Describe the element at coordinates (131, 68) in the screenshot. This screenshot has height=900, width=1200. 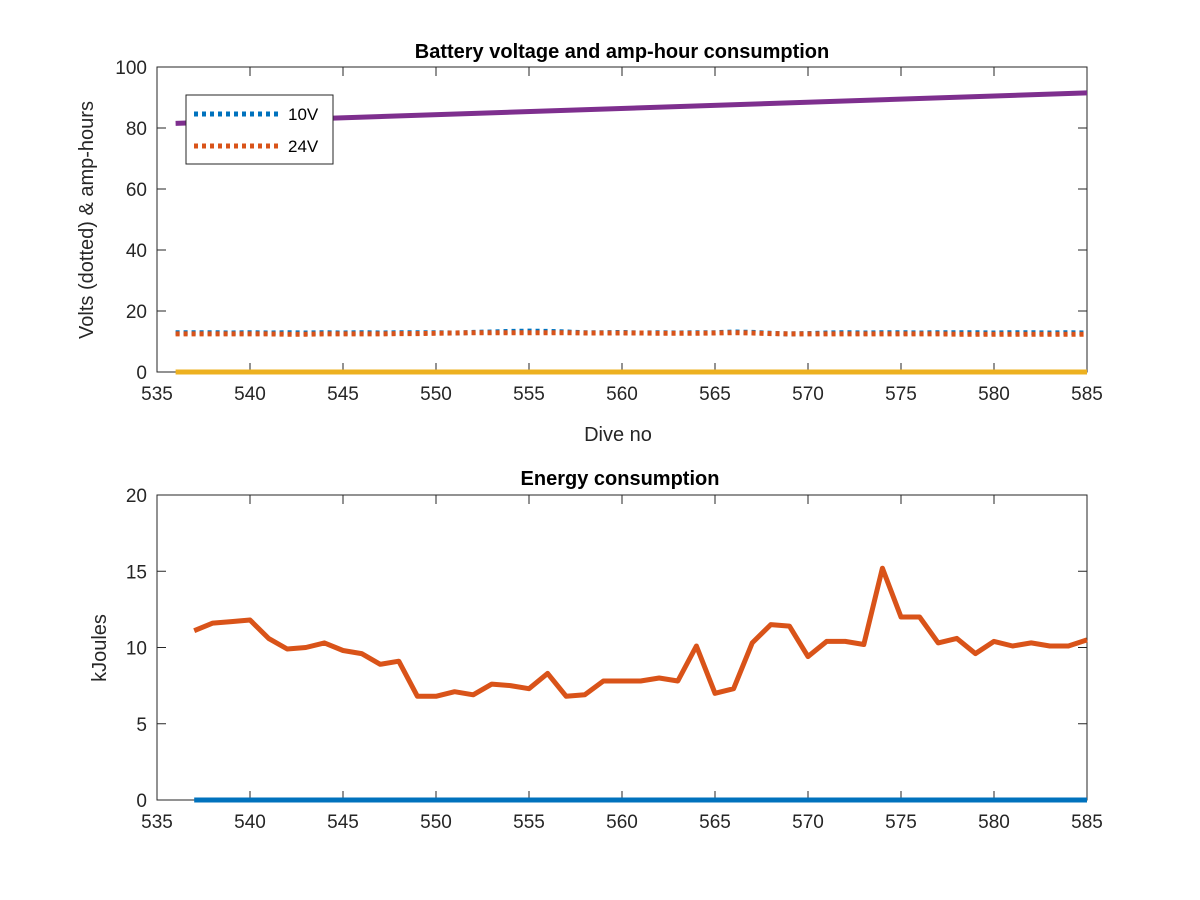
I see `y-tick-label: 100` at that location.